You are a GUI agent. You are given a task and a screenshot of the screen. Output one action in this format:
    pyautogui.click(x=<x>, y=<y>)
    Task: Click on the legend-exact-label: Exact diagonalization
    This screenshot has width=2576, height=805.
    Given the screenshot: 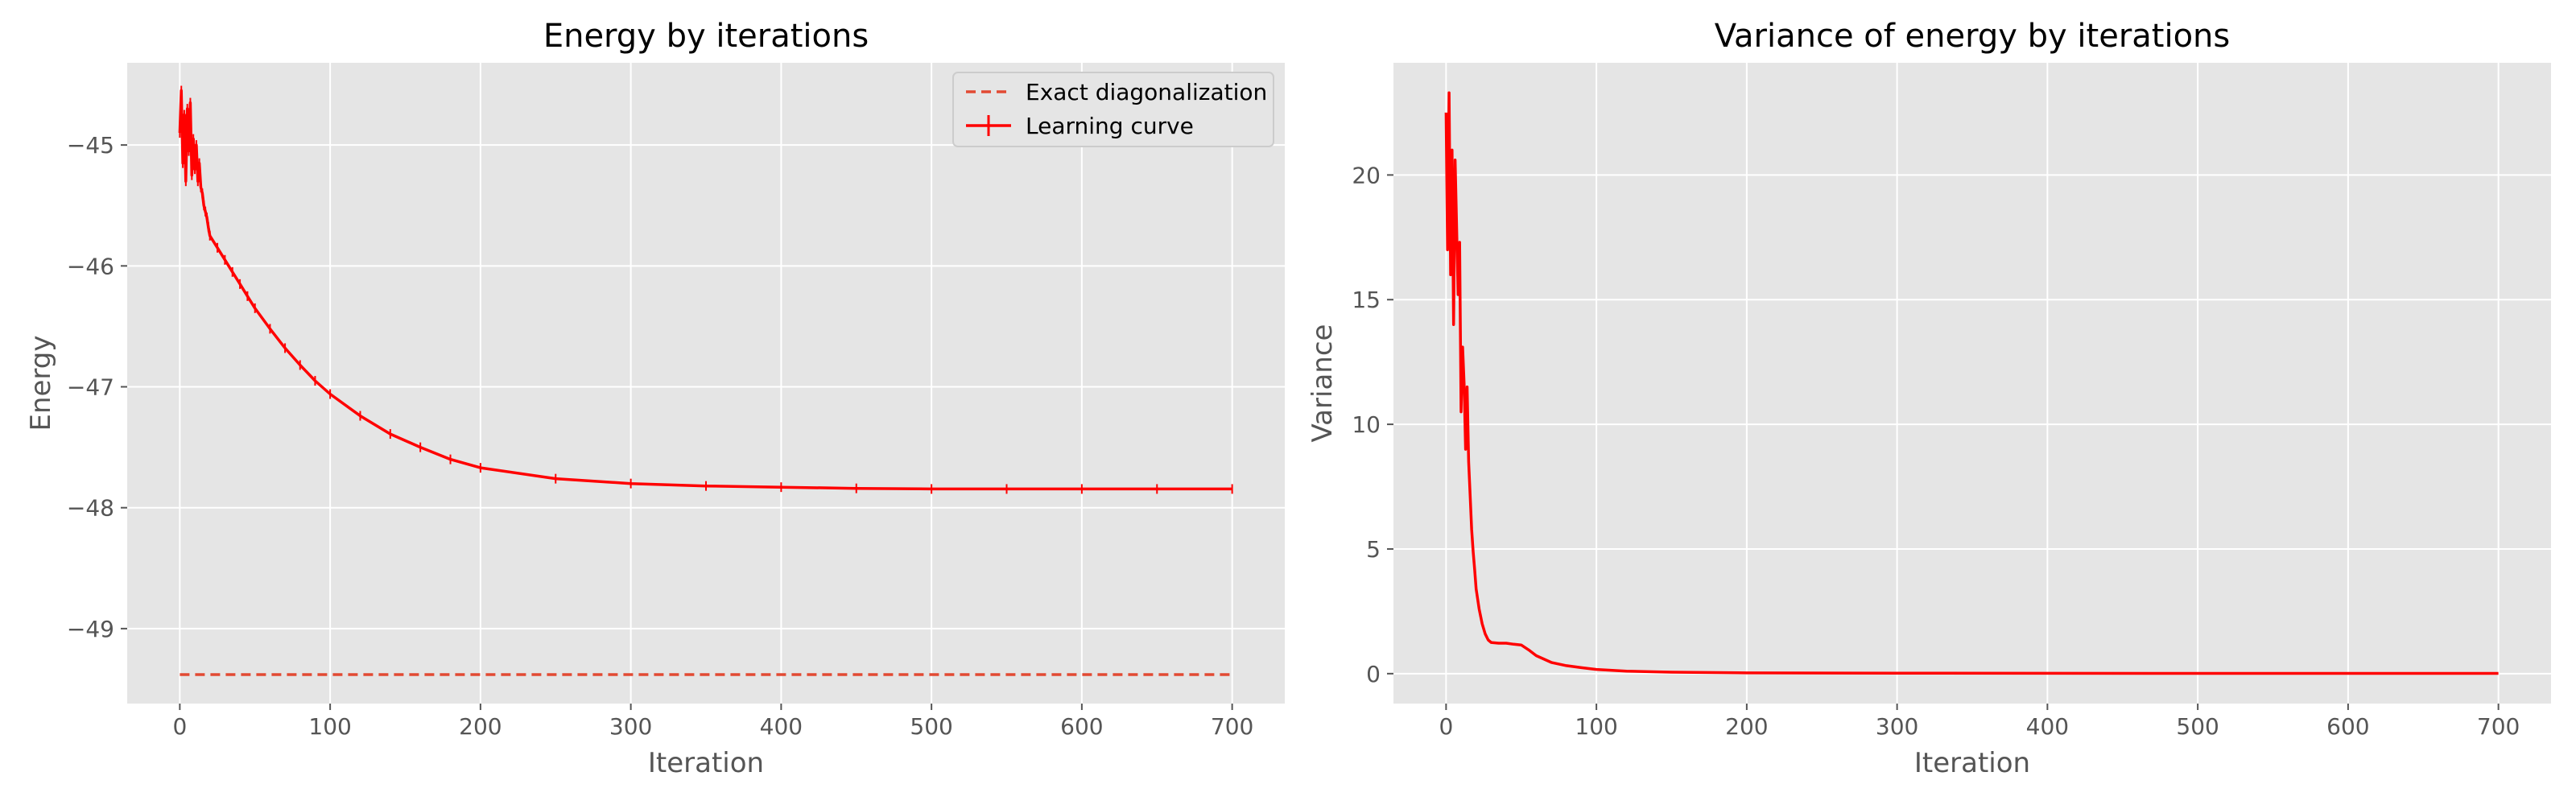 What is the action you would take?
    pyautogui.click(x=1146, y=92)
    